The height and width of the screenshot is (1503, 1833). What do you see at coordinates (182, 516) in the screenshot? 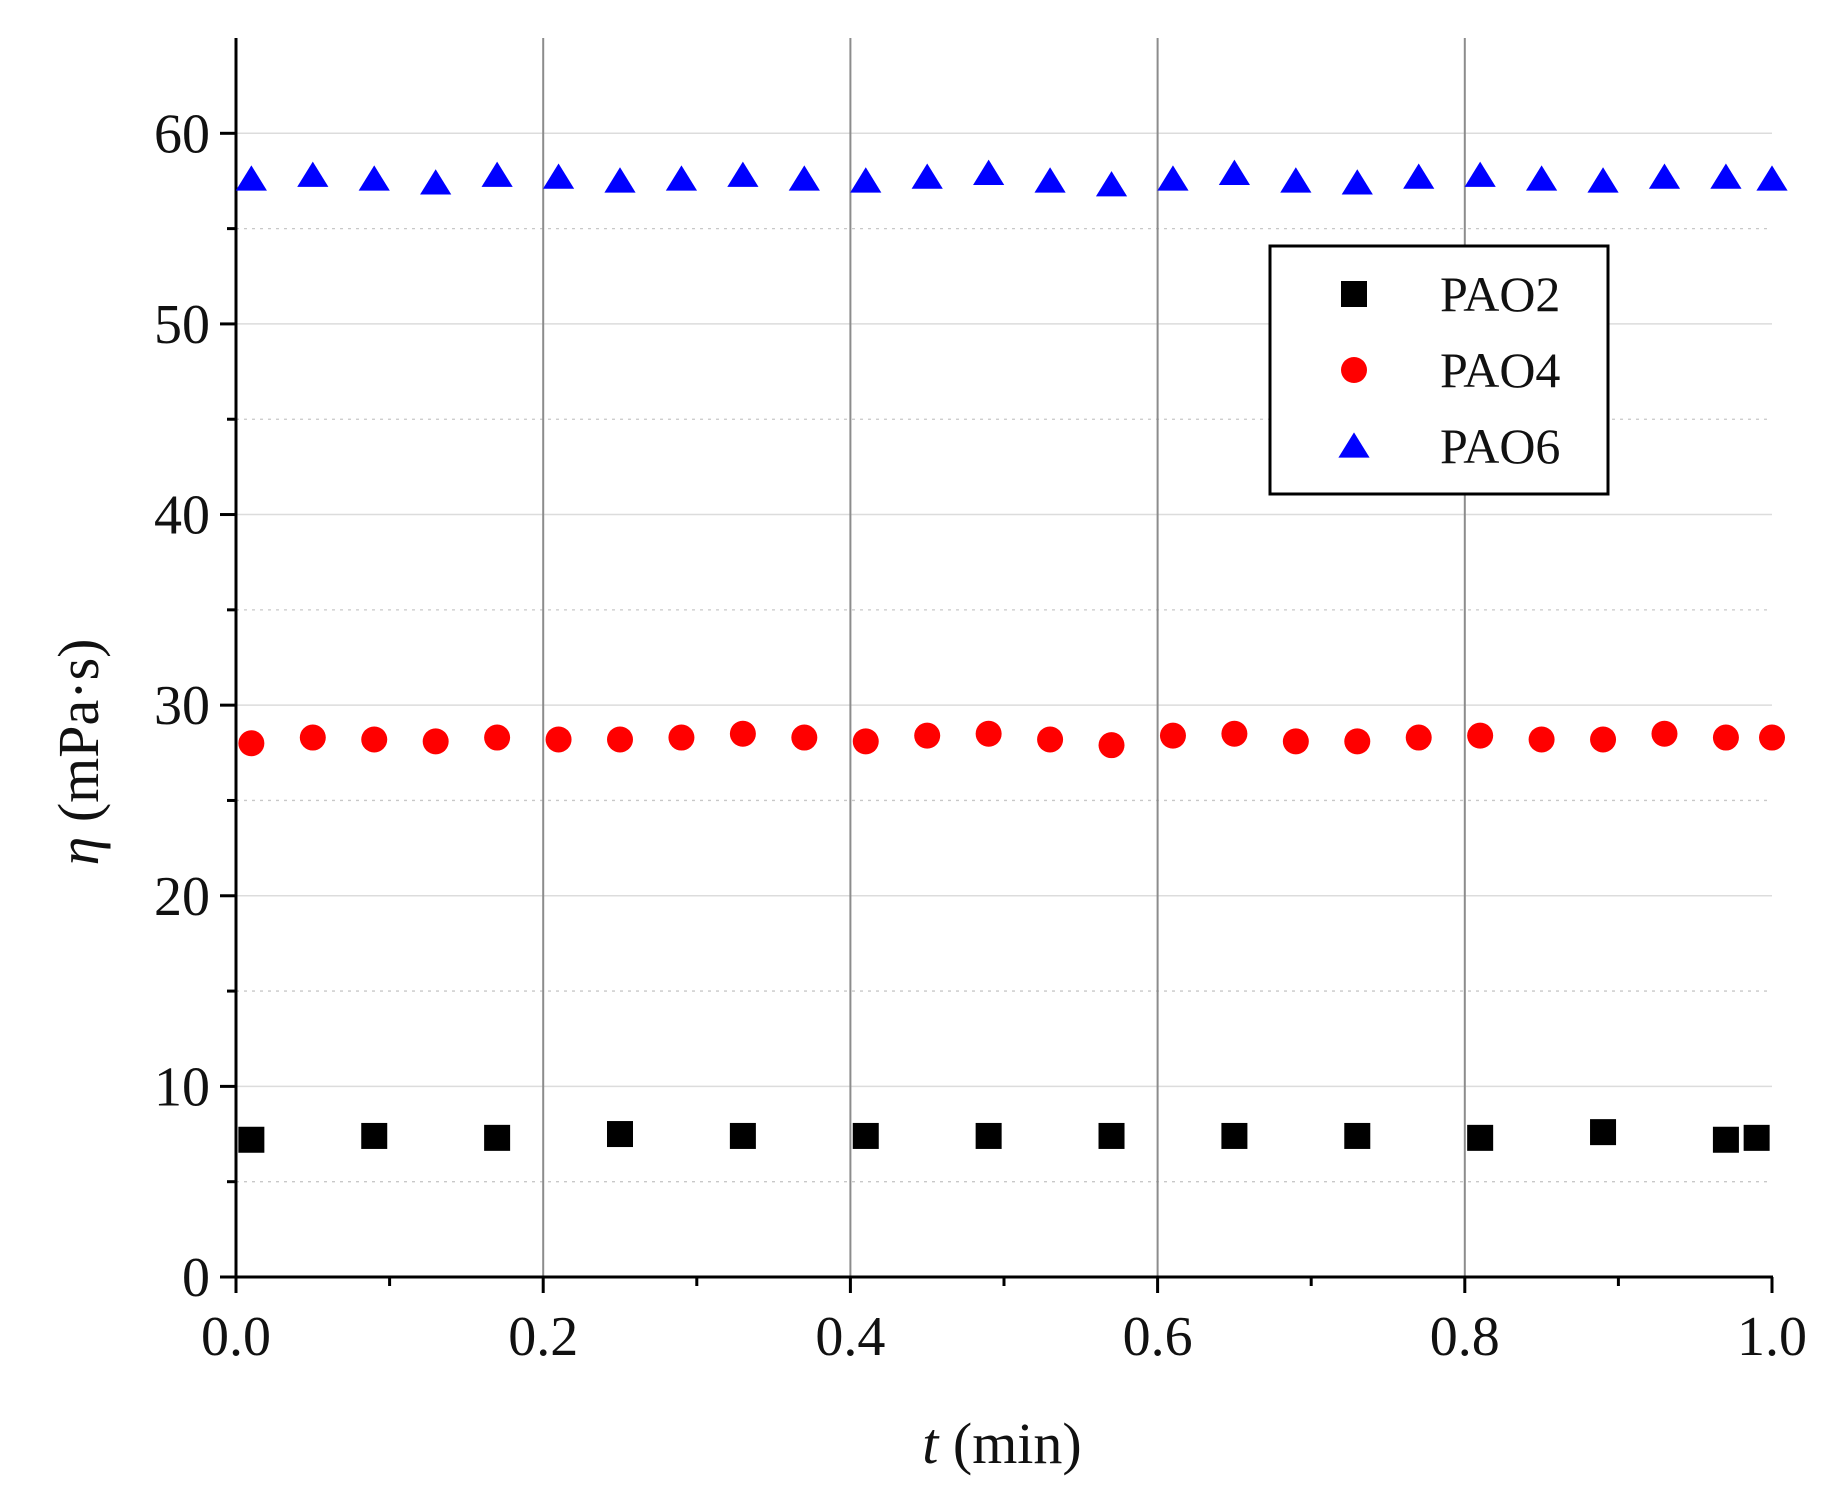
I see `y-tick-label-4: 40` at bounding box center [182, 516].